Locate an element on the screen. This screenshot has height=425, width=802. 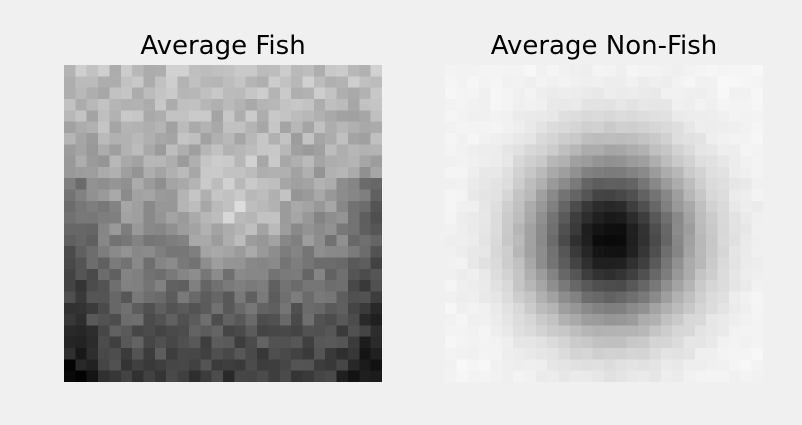
panel-title-average-non-fish: Average Non-Fish is located at coordinates (604, 46).